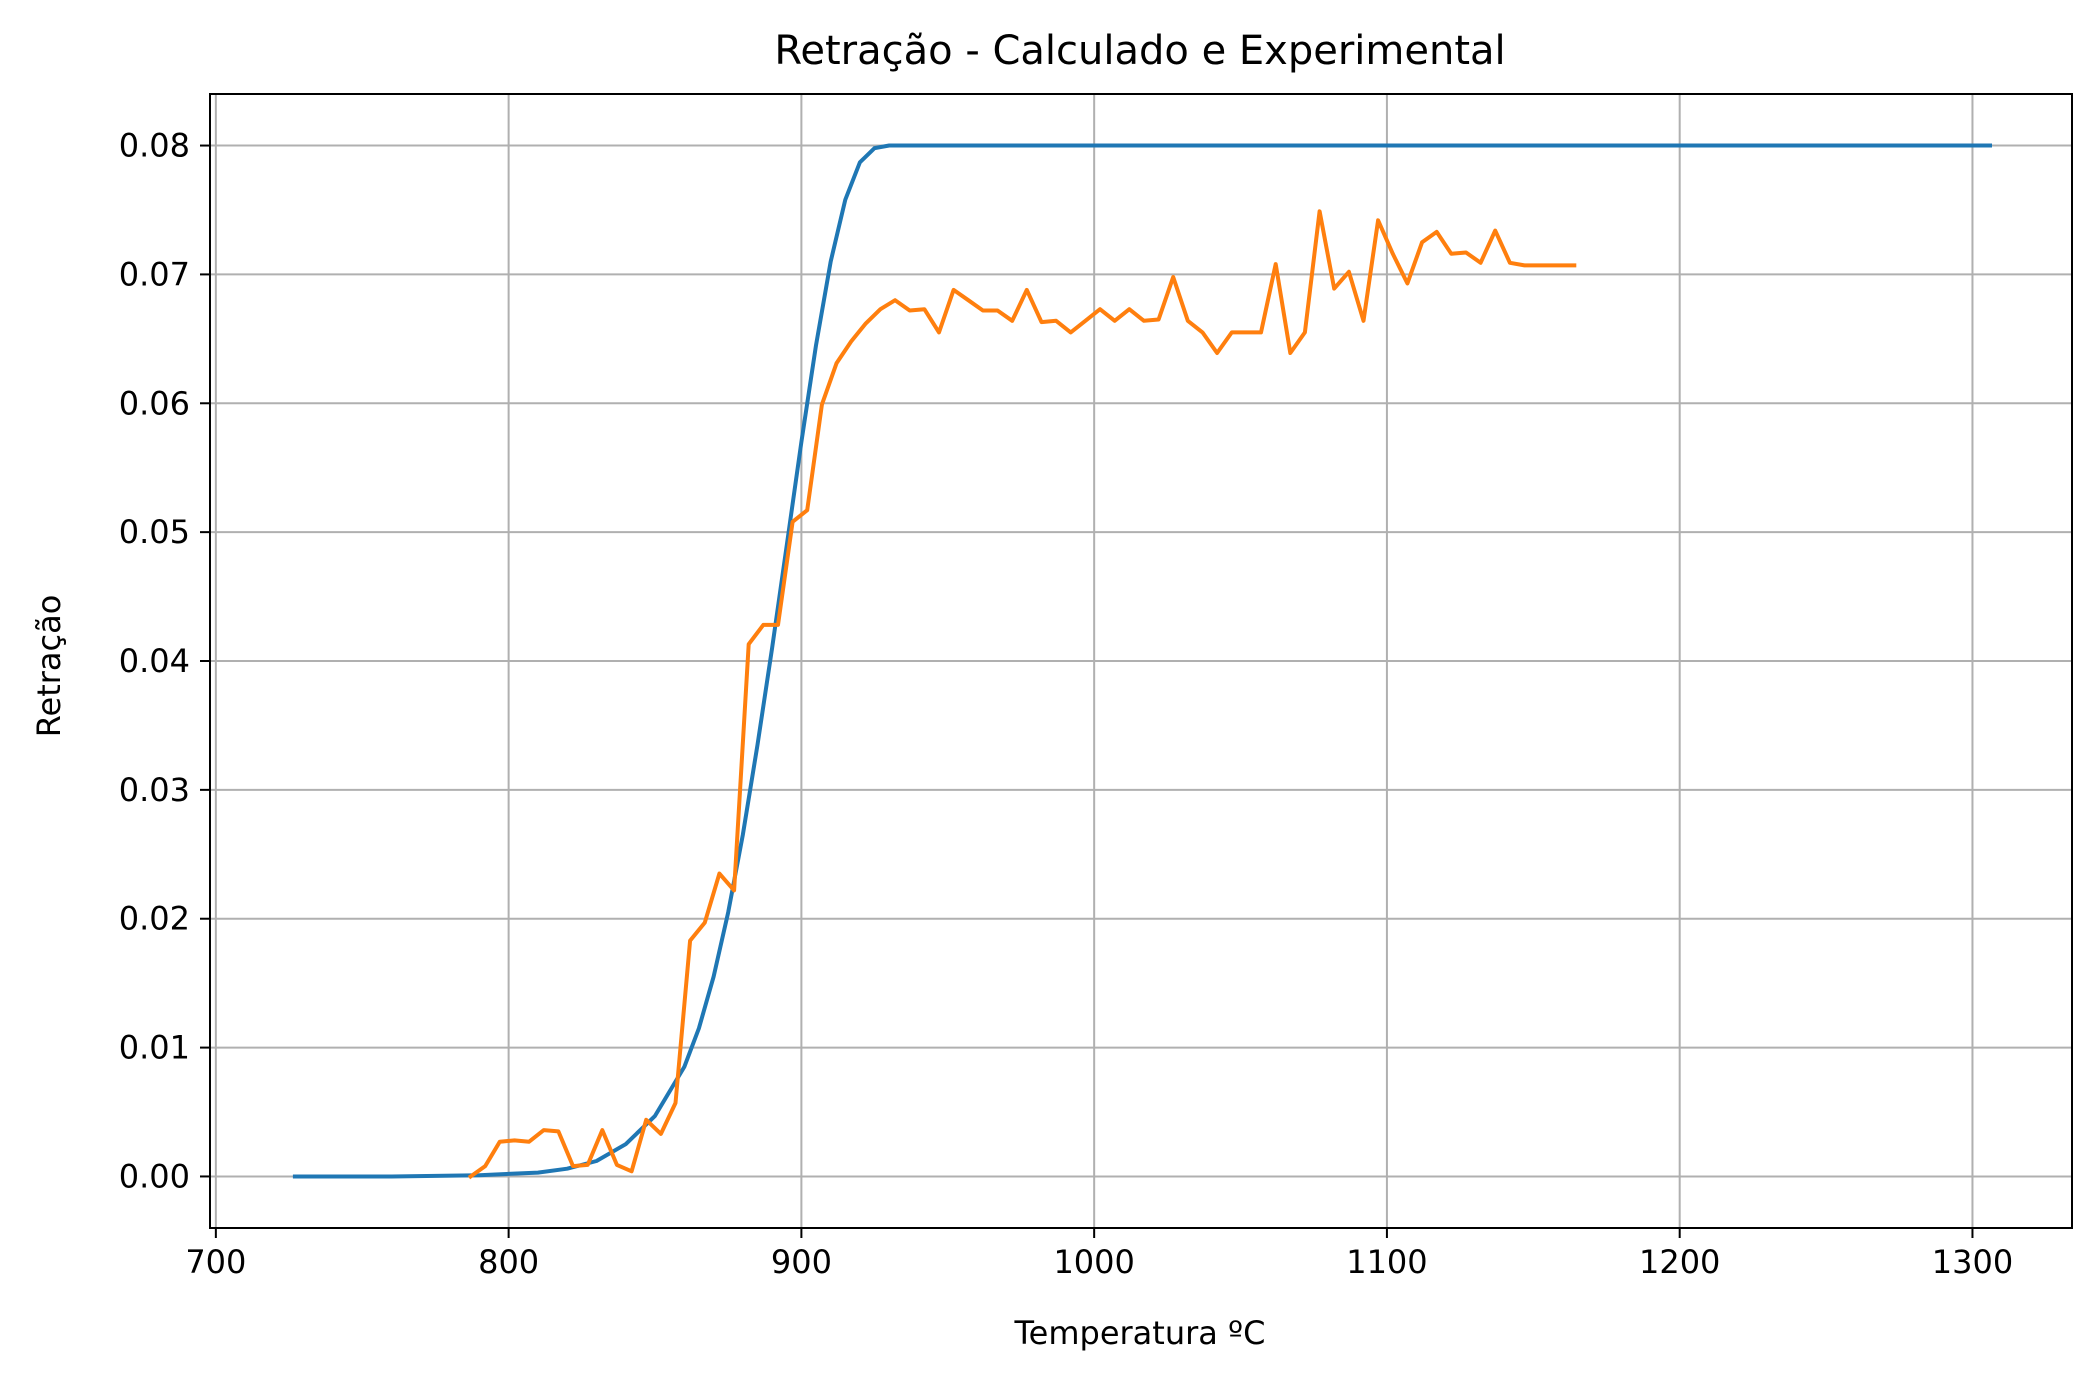  Describe the element at coordinates (1972, 1262) in the screenshot. I see `x-tick-label: 1300` at that location.